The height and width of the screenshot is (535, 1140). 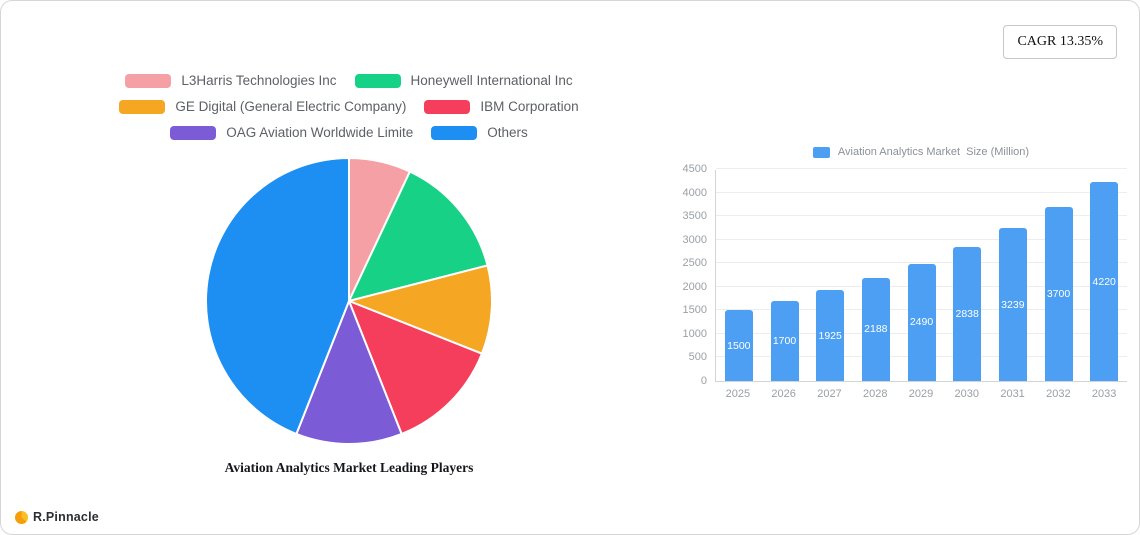 What do you see at coordinates (259, 80) in the screenshot?
I see `legend-item-label: L3Harris Technologies Inc` at bounding box center [259, 80].